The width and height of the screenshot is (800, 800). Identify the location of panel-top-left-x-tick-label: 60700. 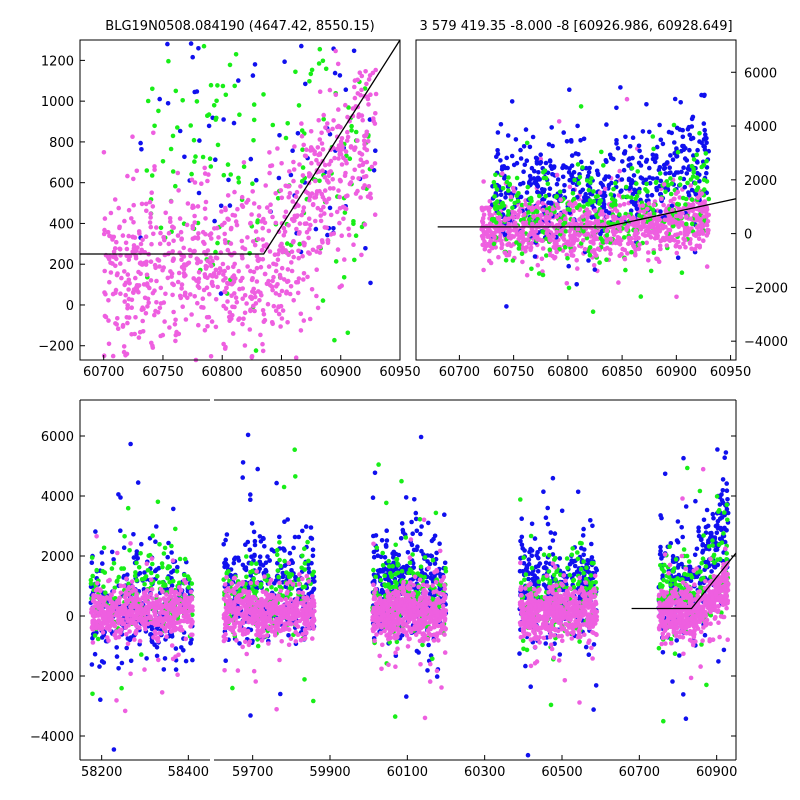
(103, 372).